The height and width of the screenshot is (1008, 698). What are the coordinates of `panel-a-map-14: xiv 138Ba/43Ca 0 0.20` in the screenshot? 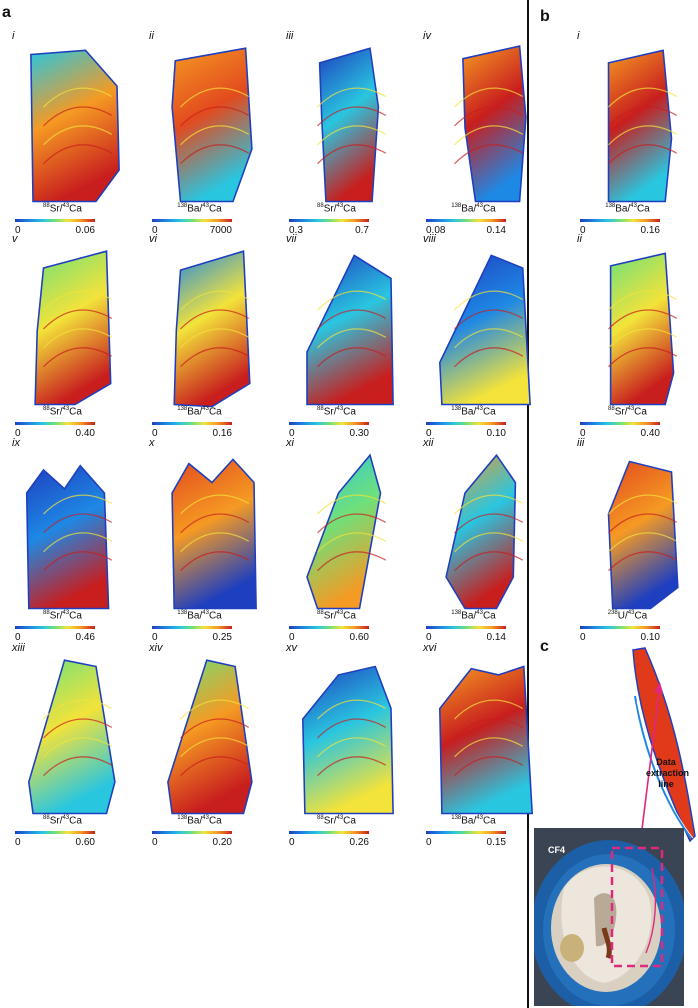 It's located at (212, 747).